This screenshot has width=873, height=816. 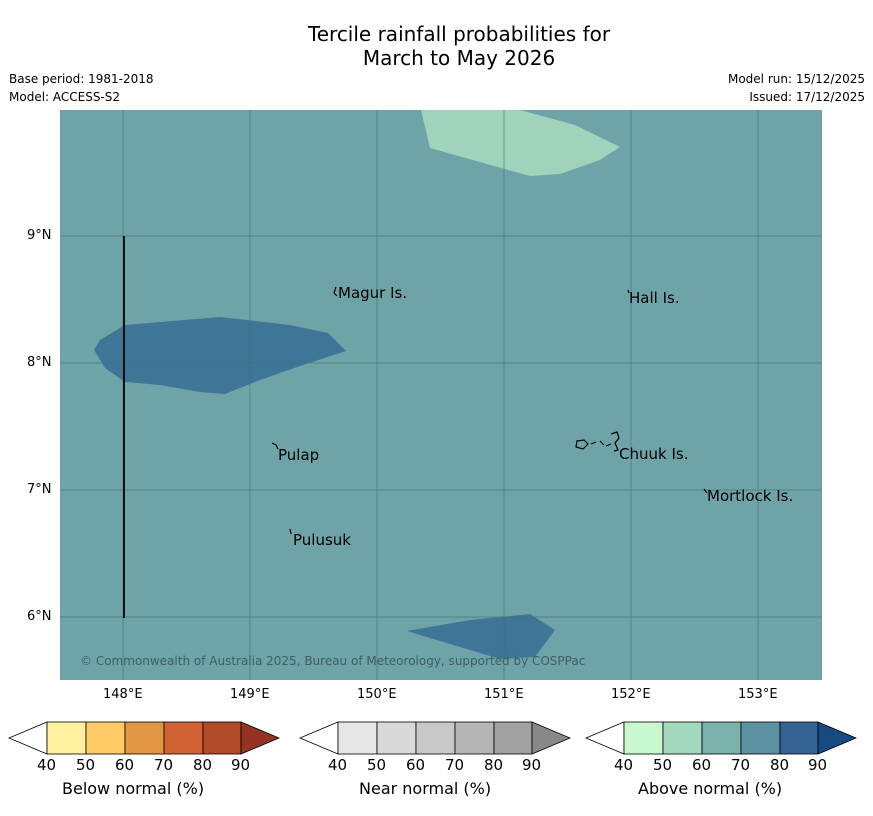 What do you see at coordinates (605, 738) in the screenshot?
I see `cb-above-low-end` at bounding box center [605, 738].